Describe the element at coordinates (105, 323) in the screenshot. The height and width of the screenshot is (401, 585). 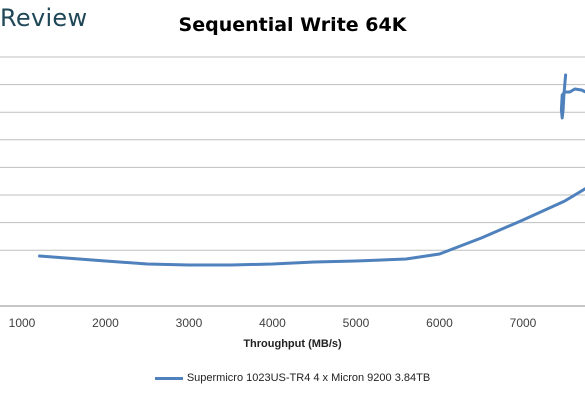
I see `x-tick-label: 2000` at that location.